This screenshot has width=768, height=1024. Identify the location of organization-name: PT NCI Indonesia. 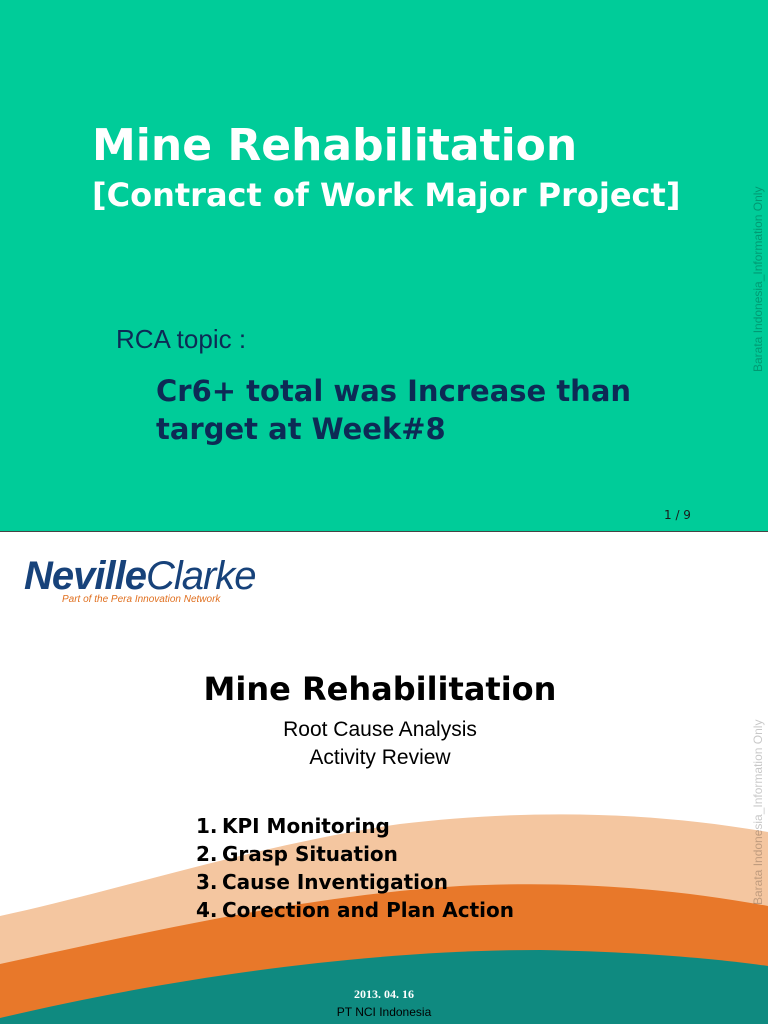
(384, 1012).